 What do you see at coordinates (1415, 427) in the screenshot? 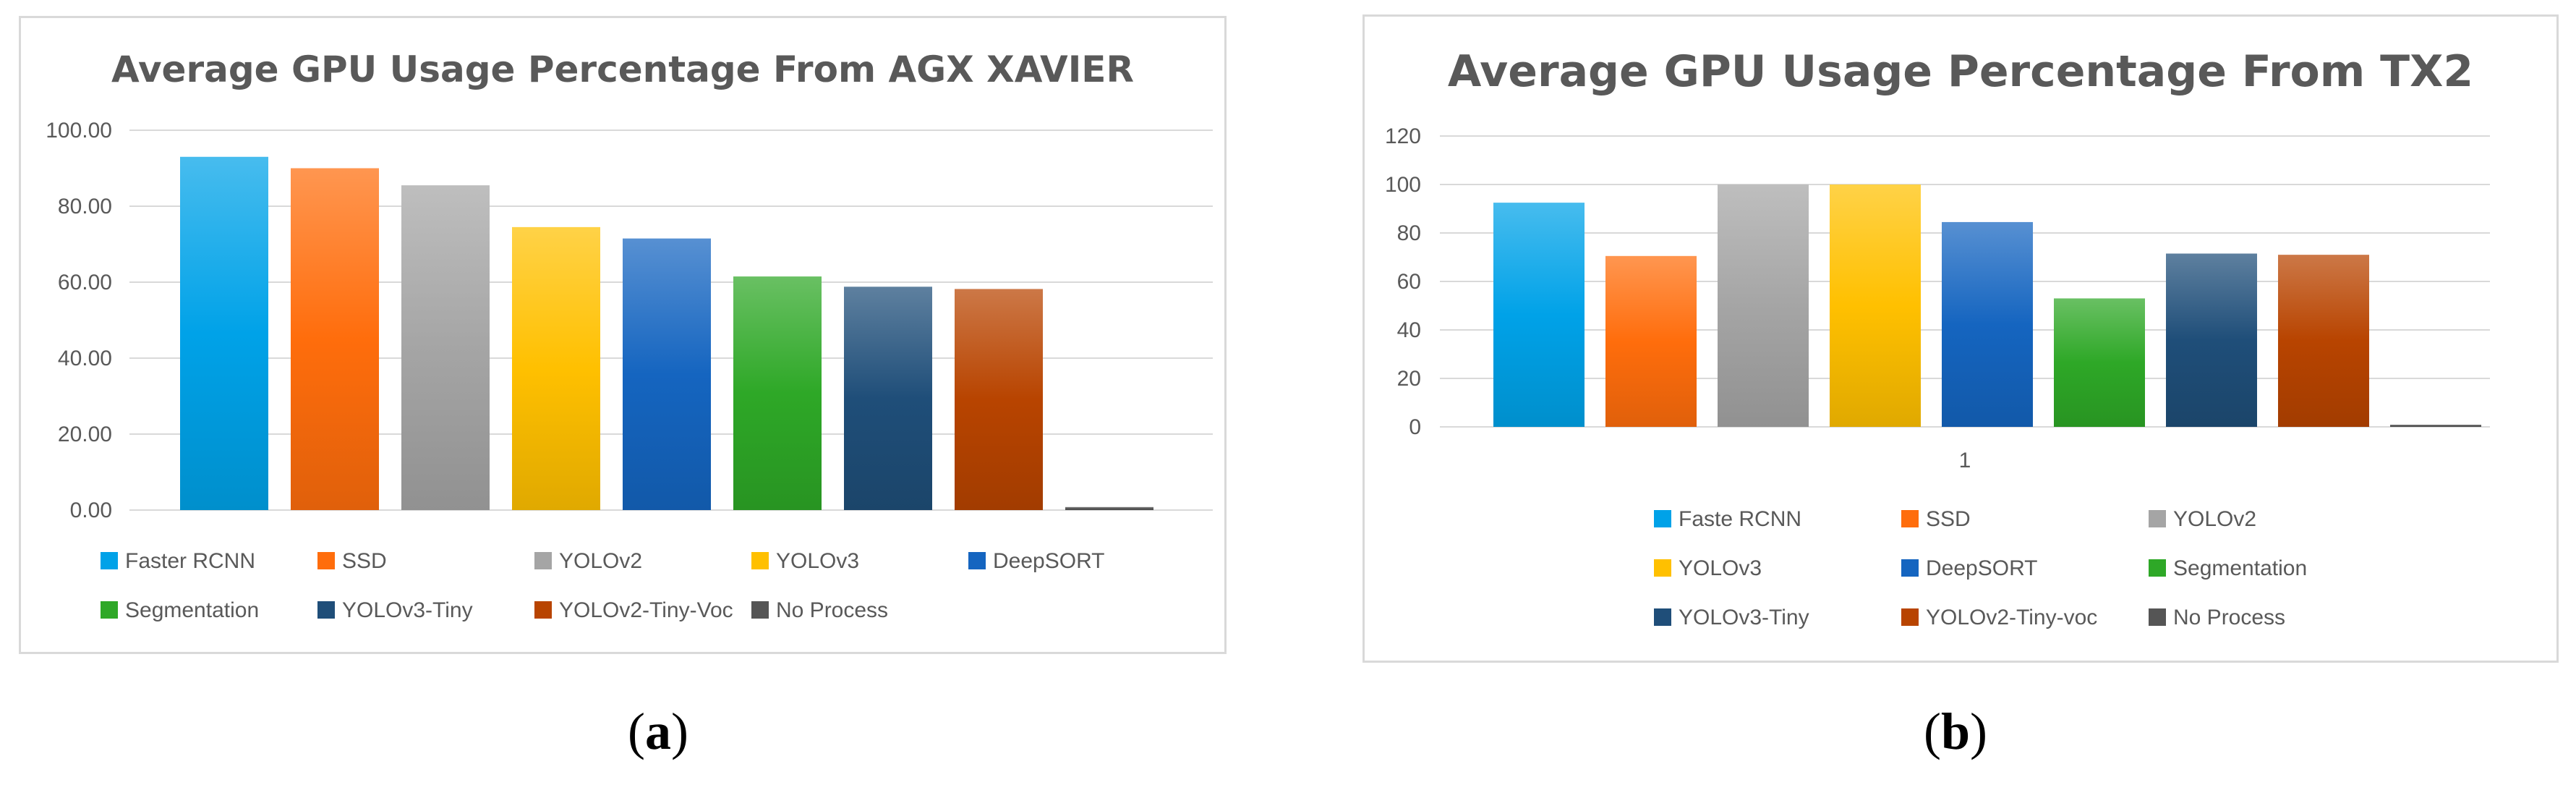
I see `y-tick-label: 0` at bounding box center [1415, 427].